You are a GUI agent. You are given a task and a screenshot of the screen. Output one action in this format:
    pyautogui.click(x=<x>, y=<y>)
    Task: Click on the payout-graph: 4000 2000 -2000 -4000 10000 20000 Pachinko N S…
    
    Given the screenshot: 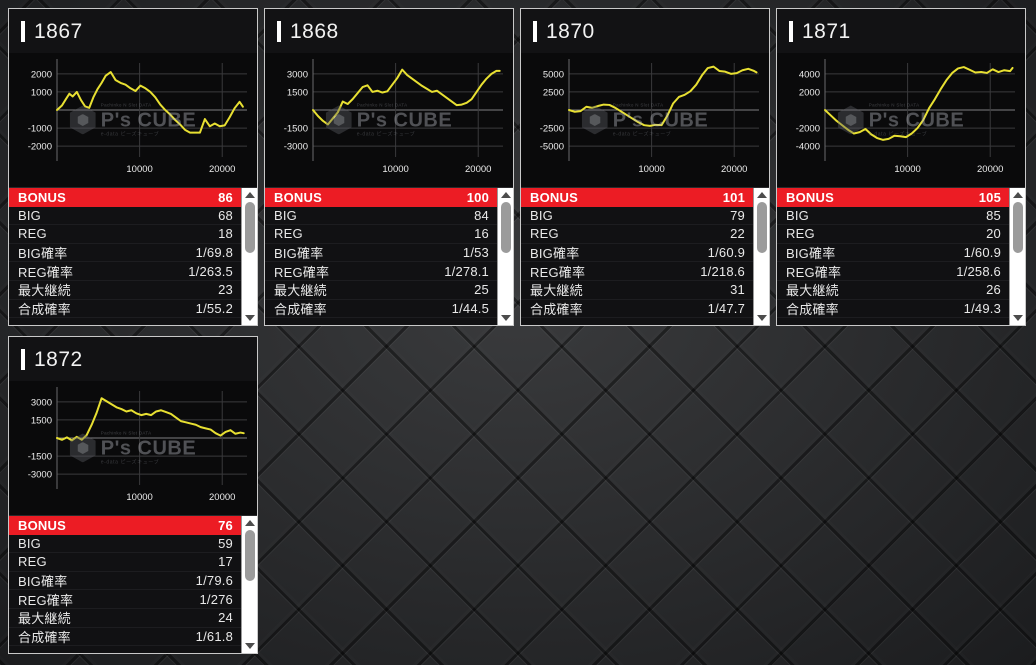 What is the action you would take?
    pyautogui.click(x=901, y=120)
    